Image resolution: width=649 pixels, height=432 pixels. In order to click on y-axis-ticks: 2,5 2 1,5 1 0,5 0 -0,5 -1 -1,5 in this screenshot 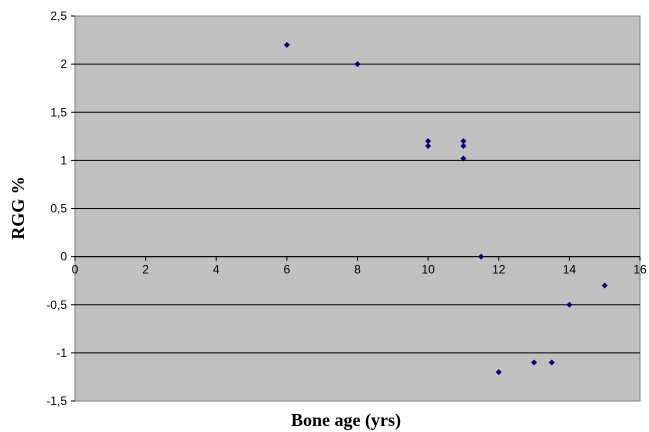, I will do `click(60, 208)`.